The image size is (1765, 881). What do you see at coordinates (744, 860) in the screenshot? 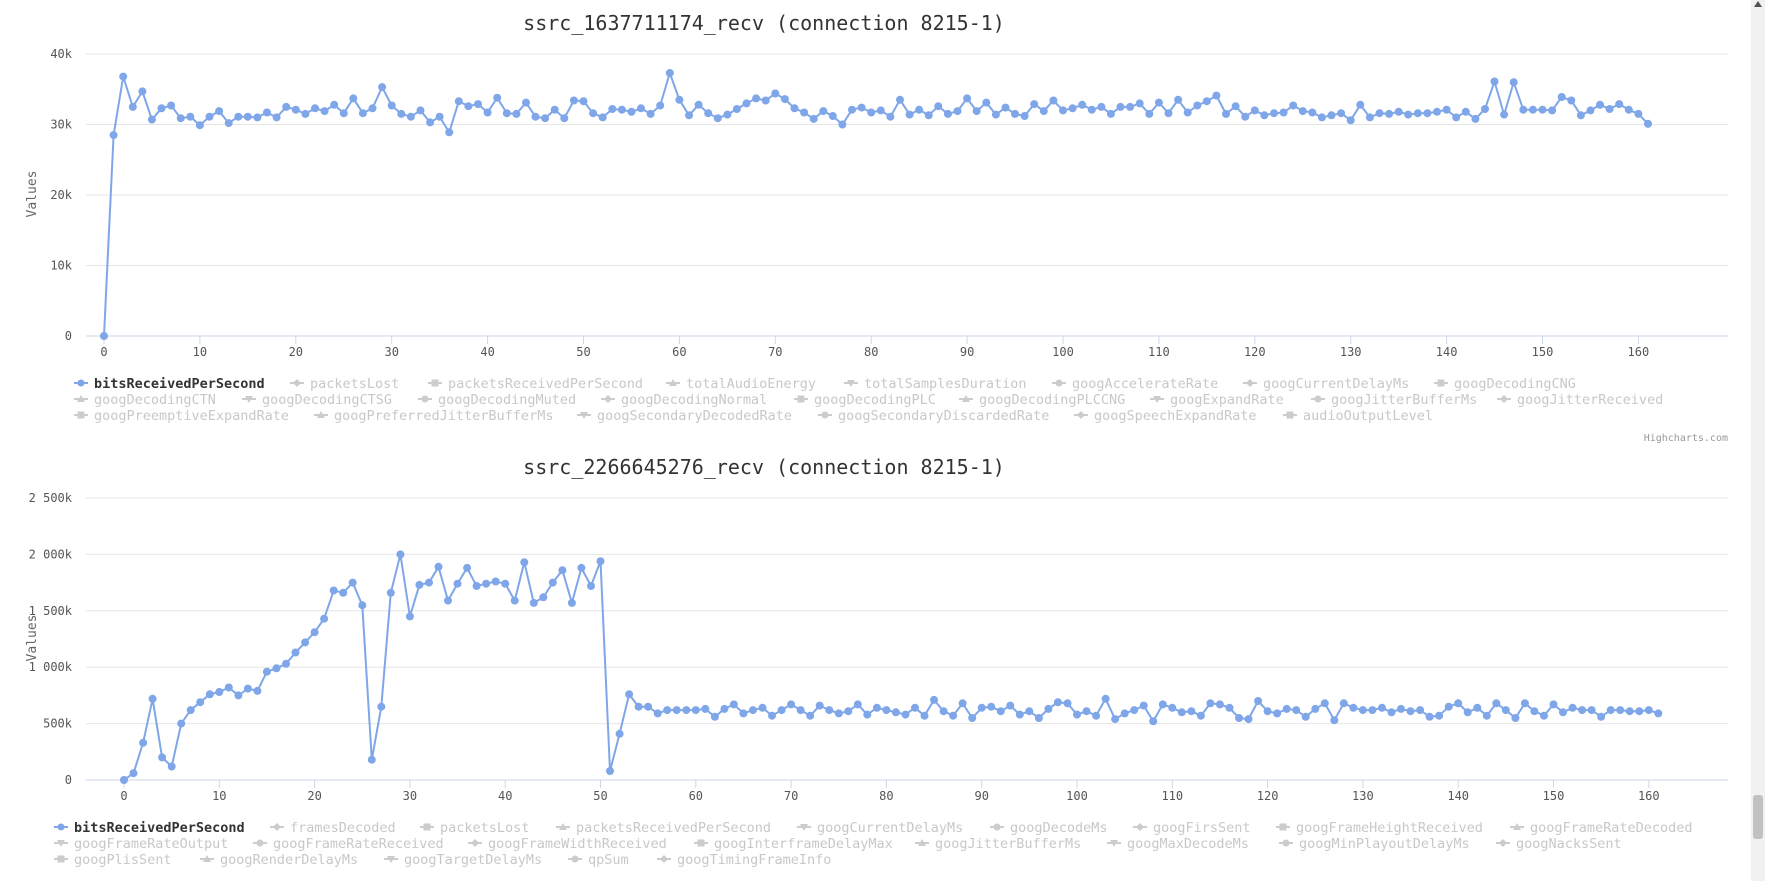
I see `legend-item: googTimingFrameInfo` at bounding box center [744, 860].